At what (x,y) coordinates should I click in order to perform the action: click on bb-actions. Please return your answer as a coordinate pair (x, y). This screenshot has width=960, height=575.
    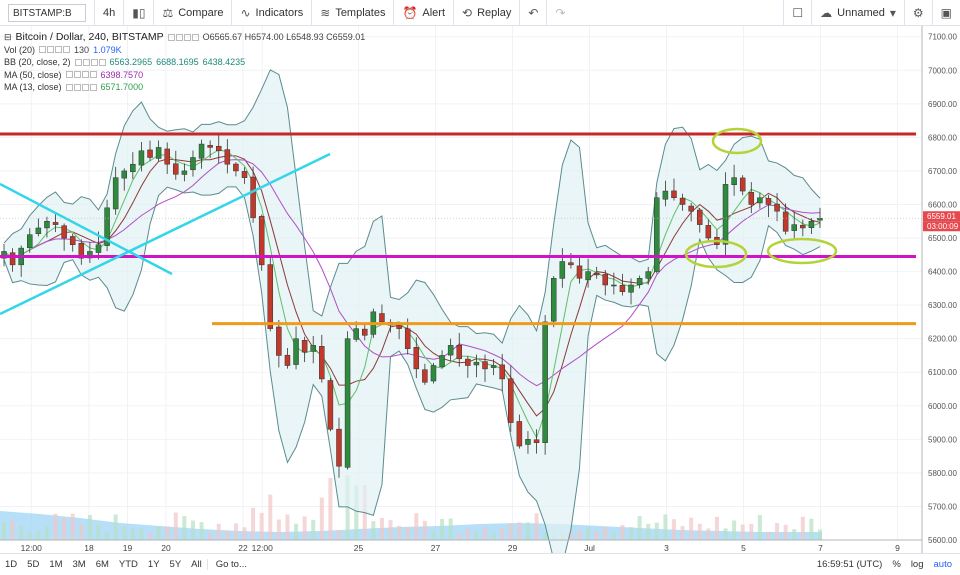
    Looking at the image, I should click on (90, 62).